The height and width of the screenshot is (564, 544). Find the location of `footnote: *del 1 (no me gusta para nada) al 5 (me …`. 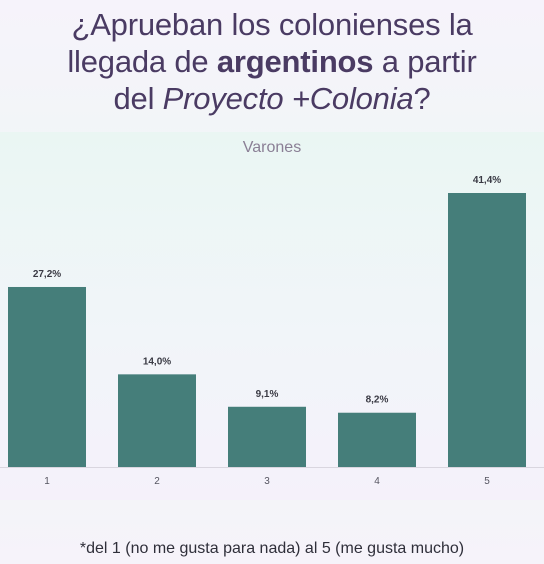

footnote: *del 1 (no me gusta para nada) al 5 (me … is located at coordinates (272, 548).